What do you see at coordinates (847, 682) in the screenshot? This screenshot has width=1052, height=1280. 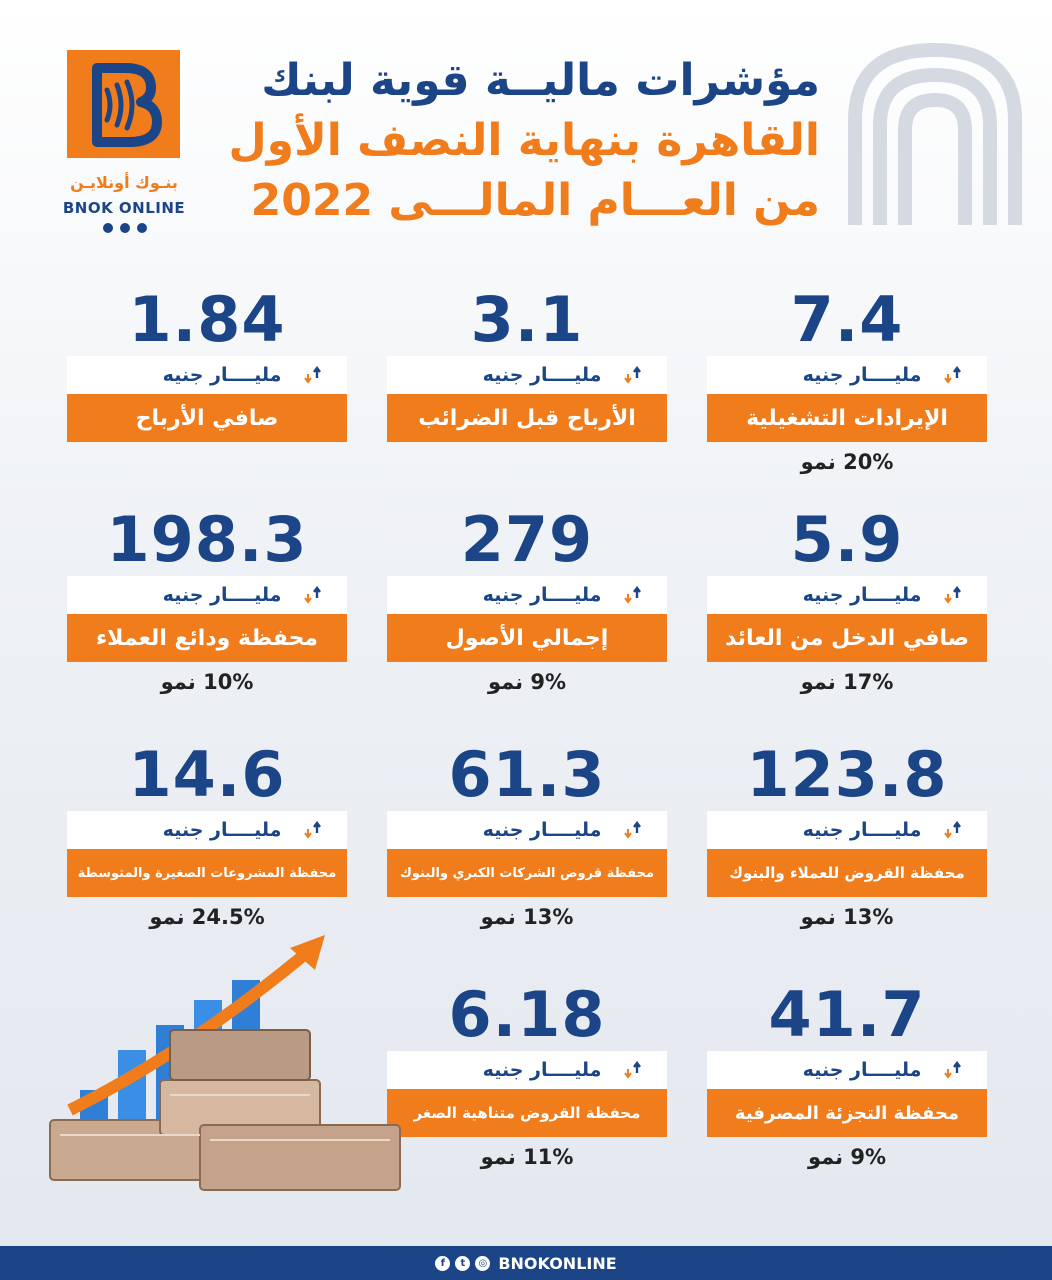 I see `metric-growth: 17% نمو` at bounding box center [847, 682].